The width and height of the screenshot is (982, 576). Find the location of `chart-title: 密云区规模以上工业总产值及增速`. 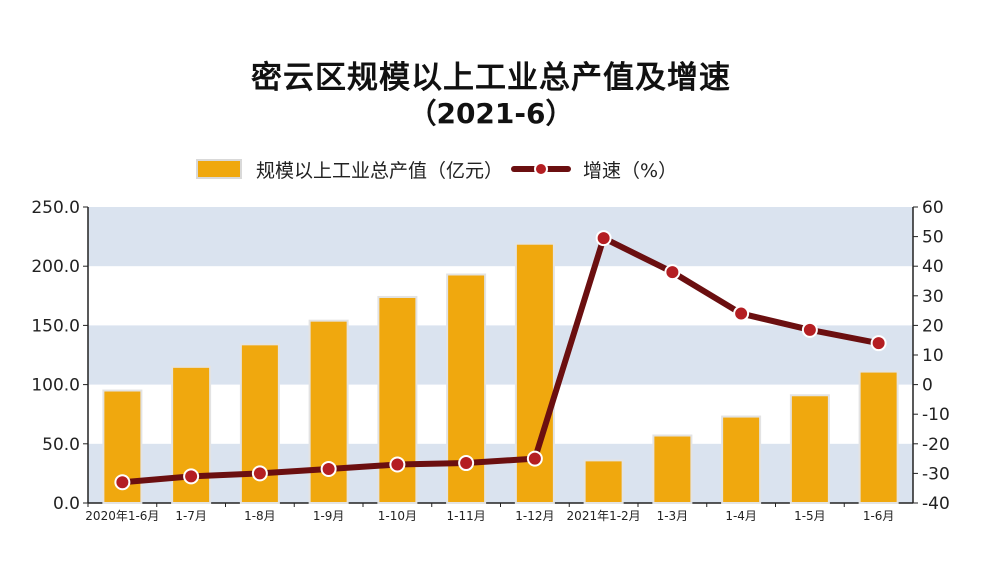

chart-title: 密云区规模以上工业总产值及增速 is located at coordinates (491, 78).